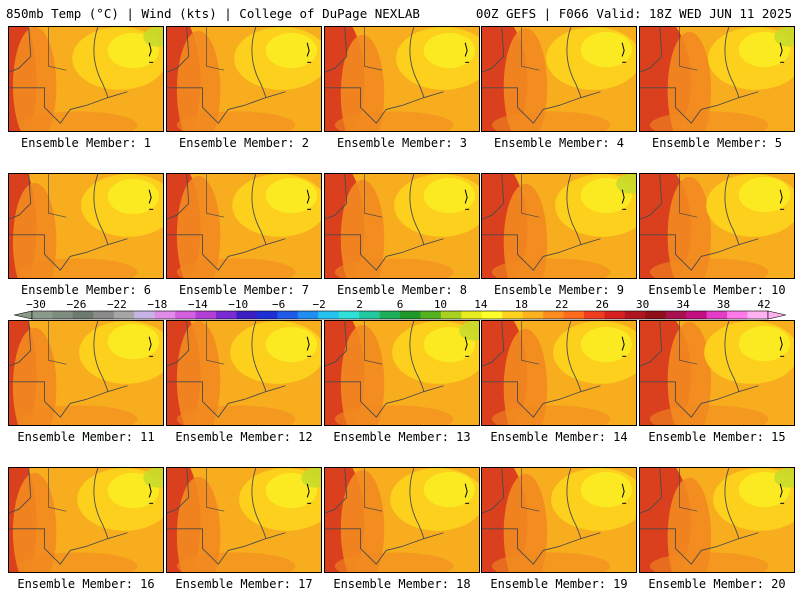  Describe the element at coordinates (440, 304) in the screenshot. I see `colorbar-tick-label: 10` at that location.